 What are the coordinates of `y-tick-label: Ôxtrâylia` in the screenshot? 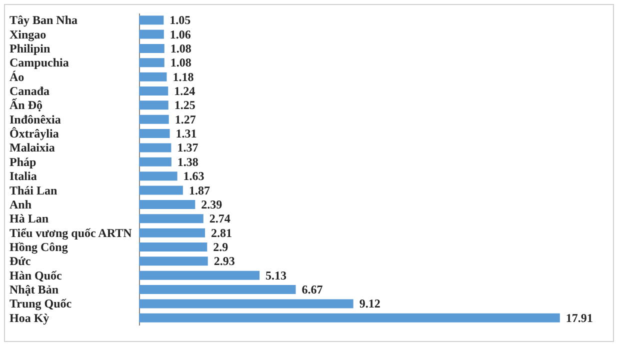 It's located at (34, 133).